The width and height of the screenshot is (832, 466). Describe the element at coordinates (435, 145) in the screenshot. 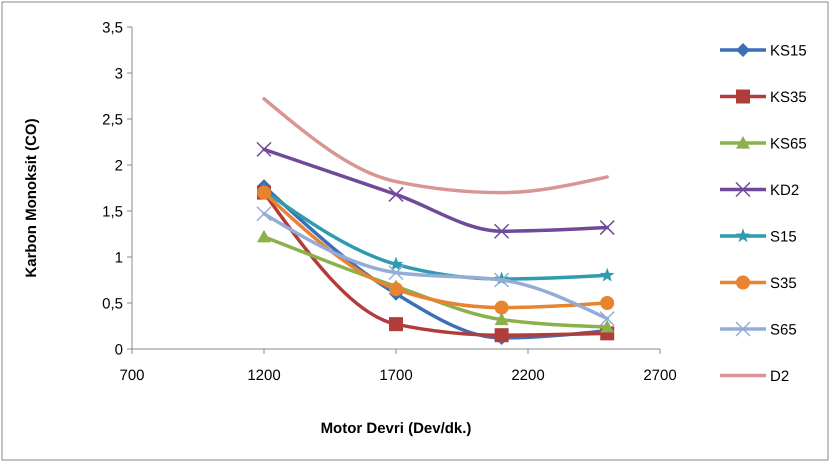

I see `line-series` at that location.